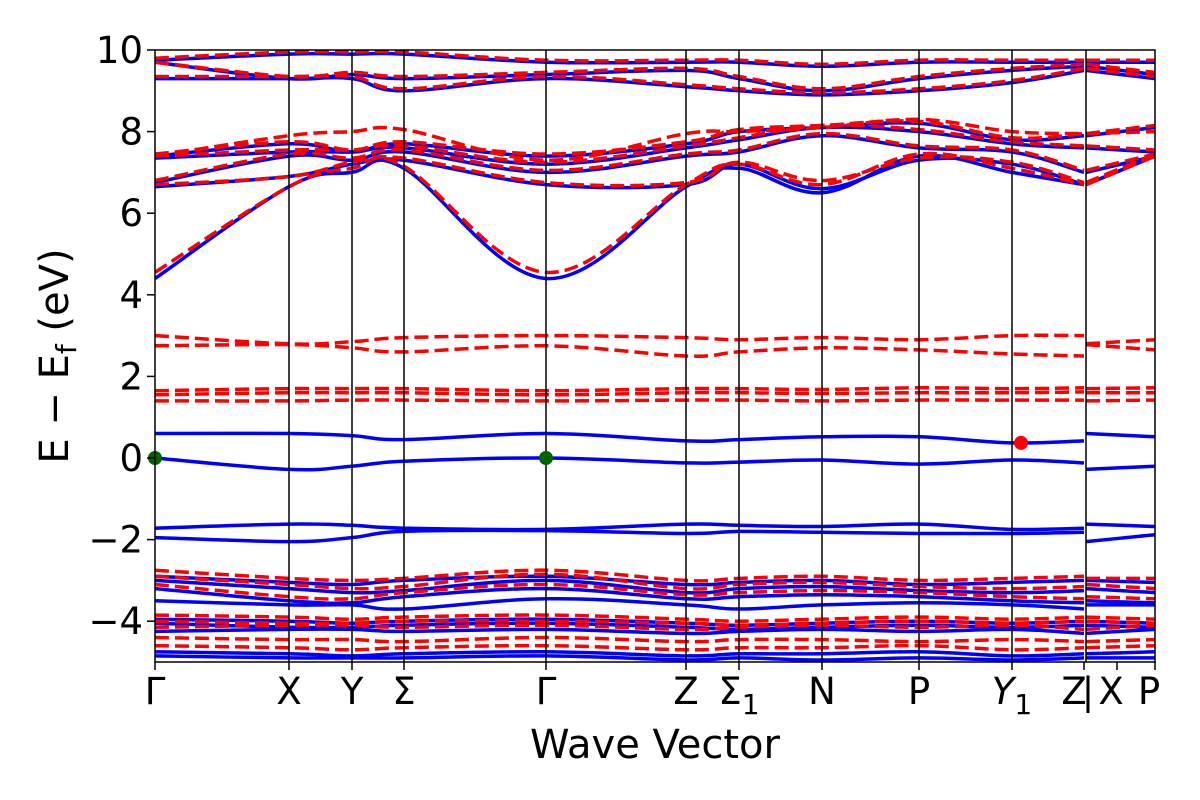 The width and height of the screenshot is (1200, 800). I want to click on x-tick-label: P, so click(919, 691).